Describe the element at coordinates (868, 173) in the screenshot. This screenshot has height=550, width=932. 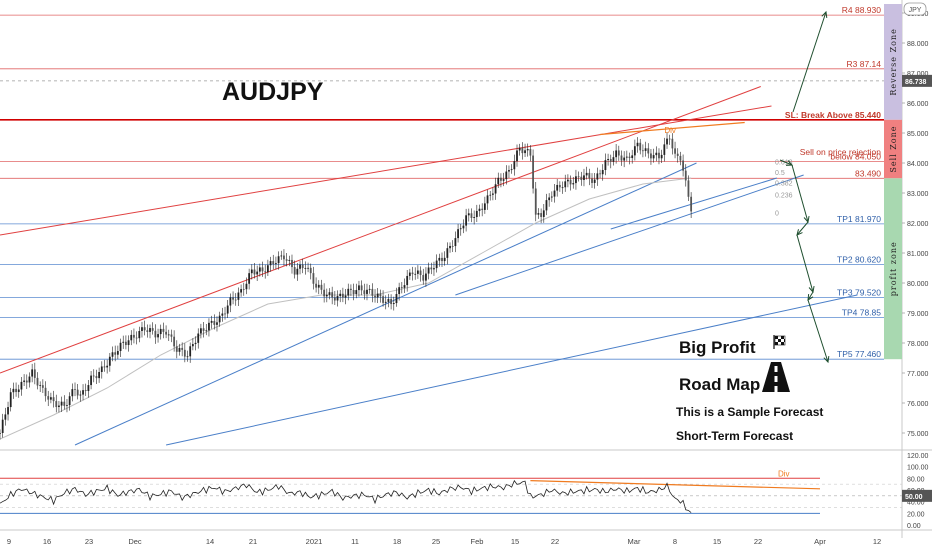
I see `level-label-entry: 83.490` at that location.